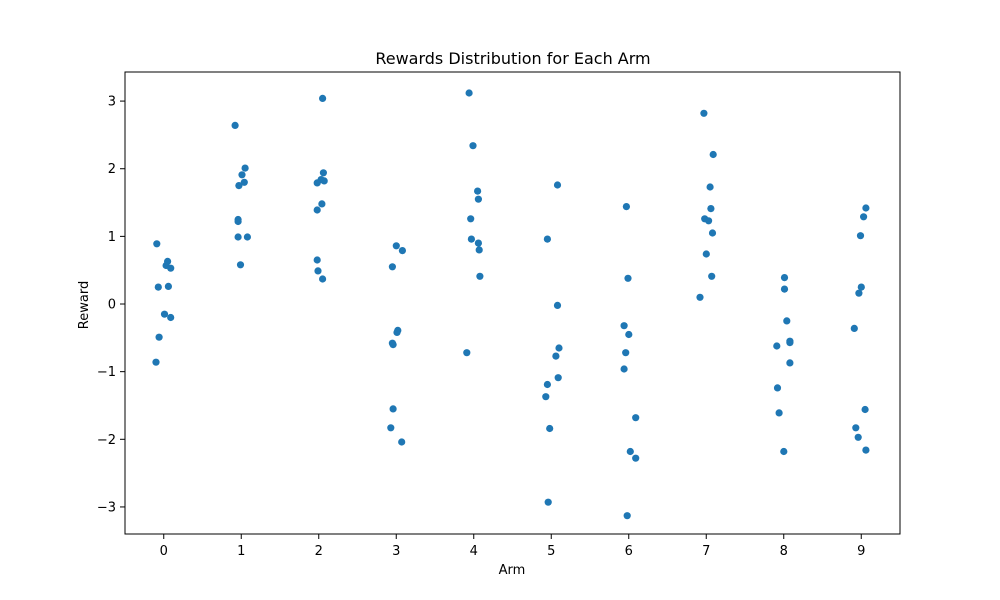 The height and width of the screenshot is (600, 1000). What do you see at coordinates (112, 102) in the screenshot?
I see `y-tick-label: 3` at bounding box center [112, 102].